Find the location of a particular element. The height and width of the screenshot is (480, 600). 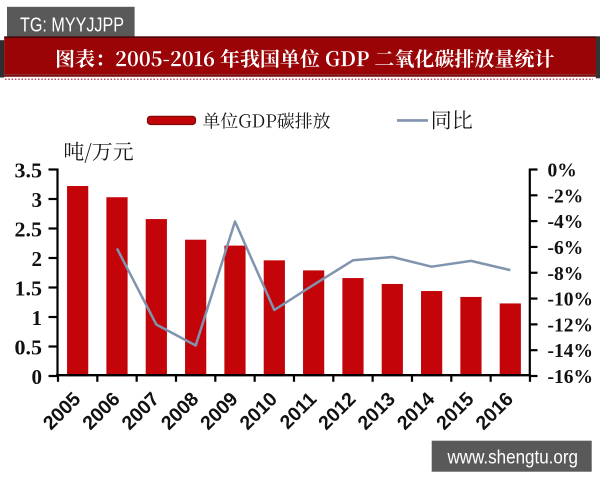

svg-text: -4% is located at coordinates (566, 222).